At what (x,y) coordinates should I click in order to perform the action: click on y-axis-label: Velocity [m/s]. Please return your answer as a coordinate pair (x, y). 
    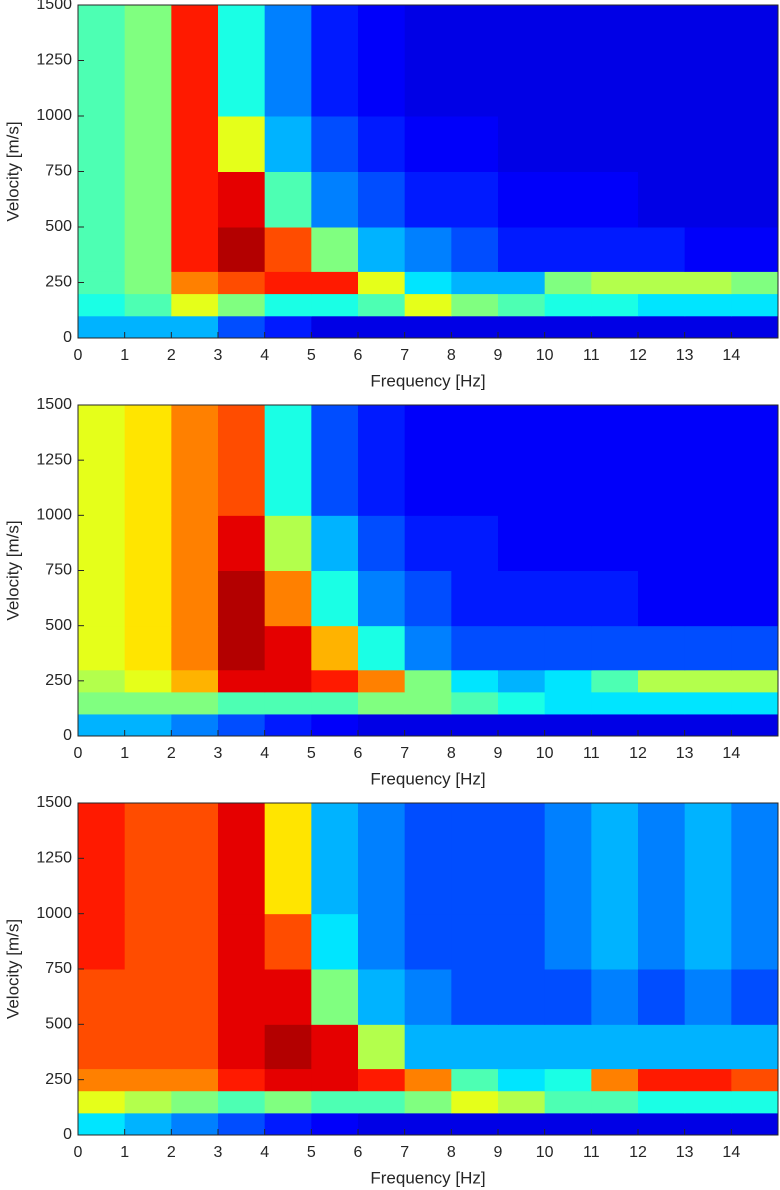
    Looking at the image, I should click on (12, 570).